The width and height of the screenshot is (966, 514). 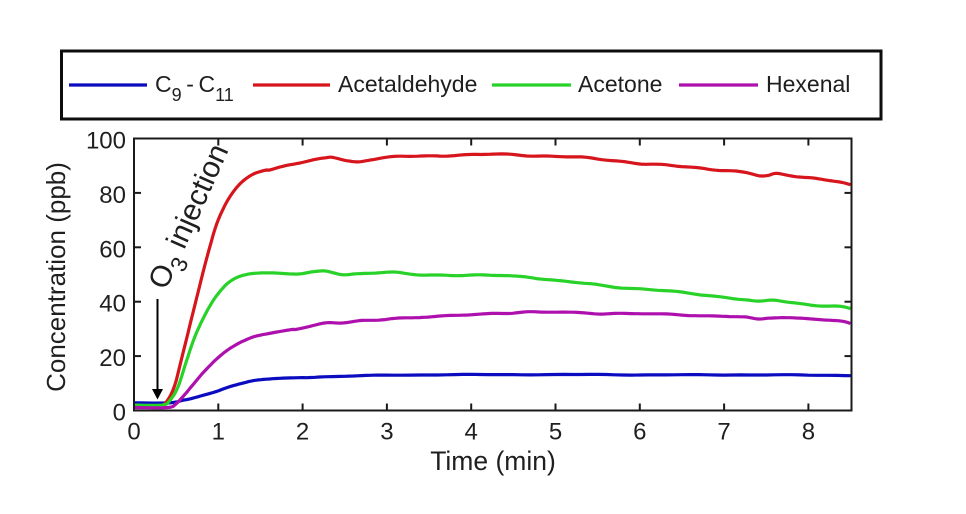 I want to click on svg-text: 80, so click(x=112, y=195).